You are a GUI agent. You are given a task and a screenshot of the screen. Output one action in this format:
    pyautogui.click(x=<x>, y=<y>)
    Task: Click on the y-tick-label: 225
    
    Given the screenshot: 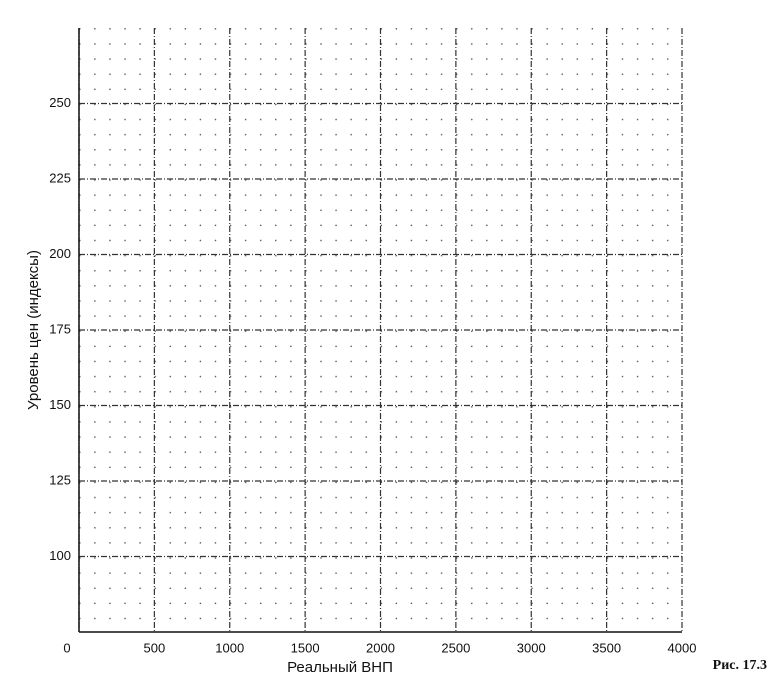 What is the action you would take?
    pyautogui.click(x=60, y=177)
    